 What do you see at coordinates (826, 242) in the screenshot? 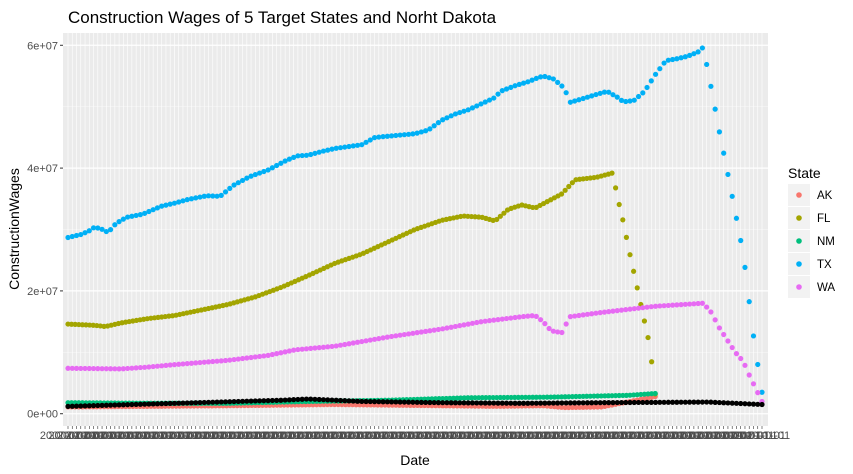
I see `legend-label: NM` at bounding box center [826, 242].